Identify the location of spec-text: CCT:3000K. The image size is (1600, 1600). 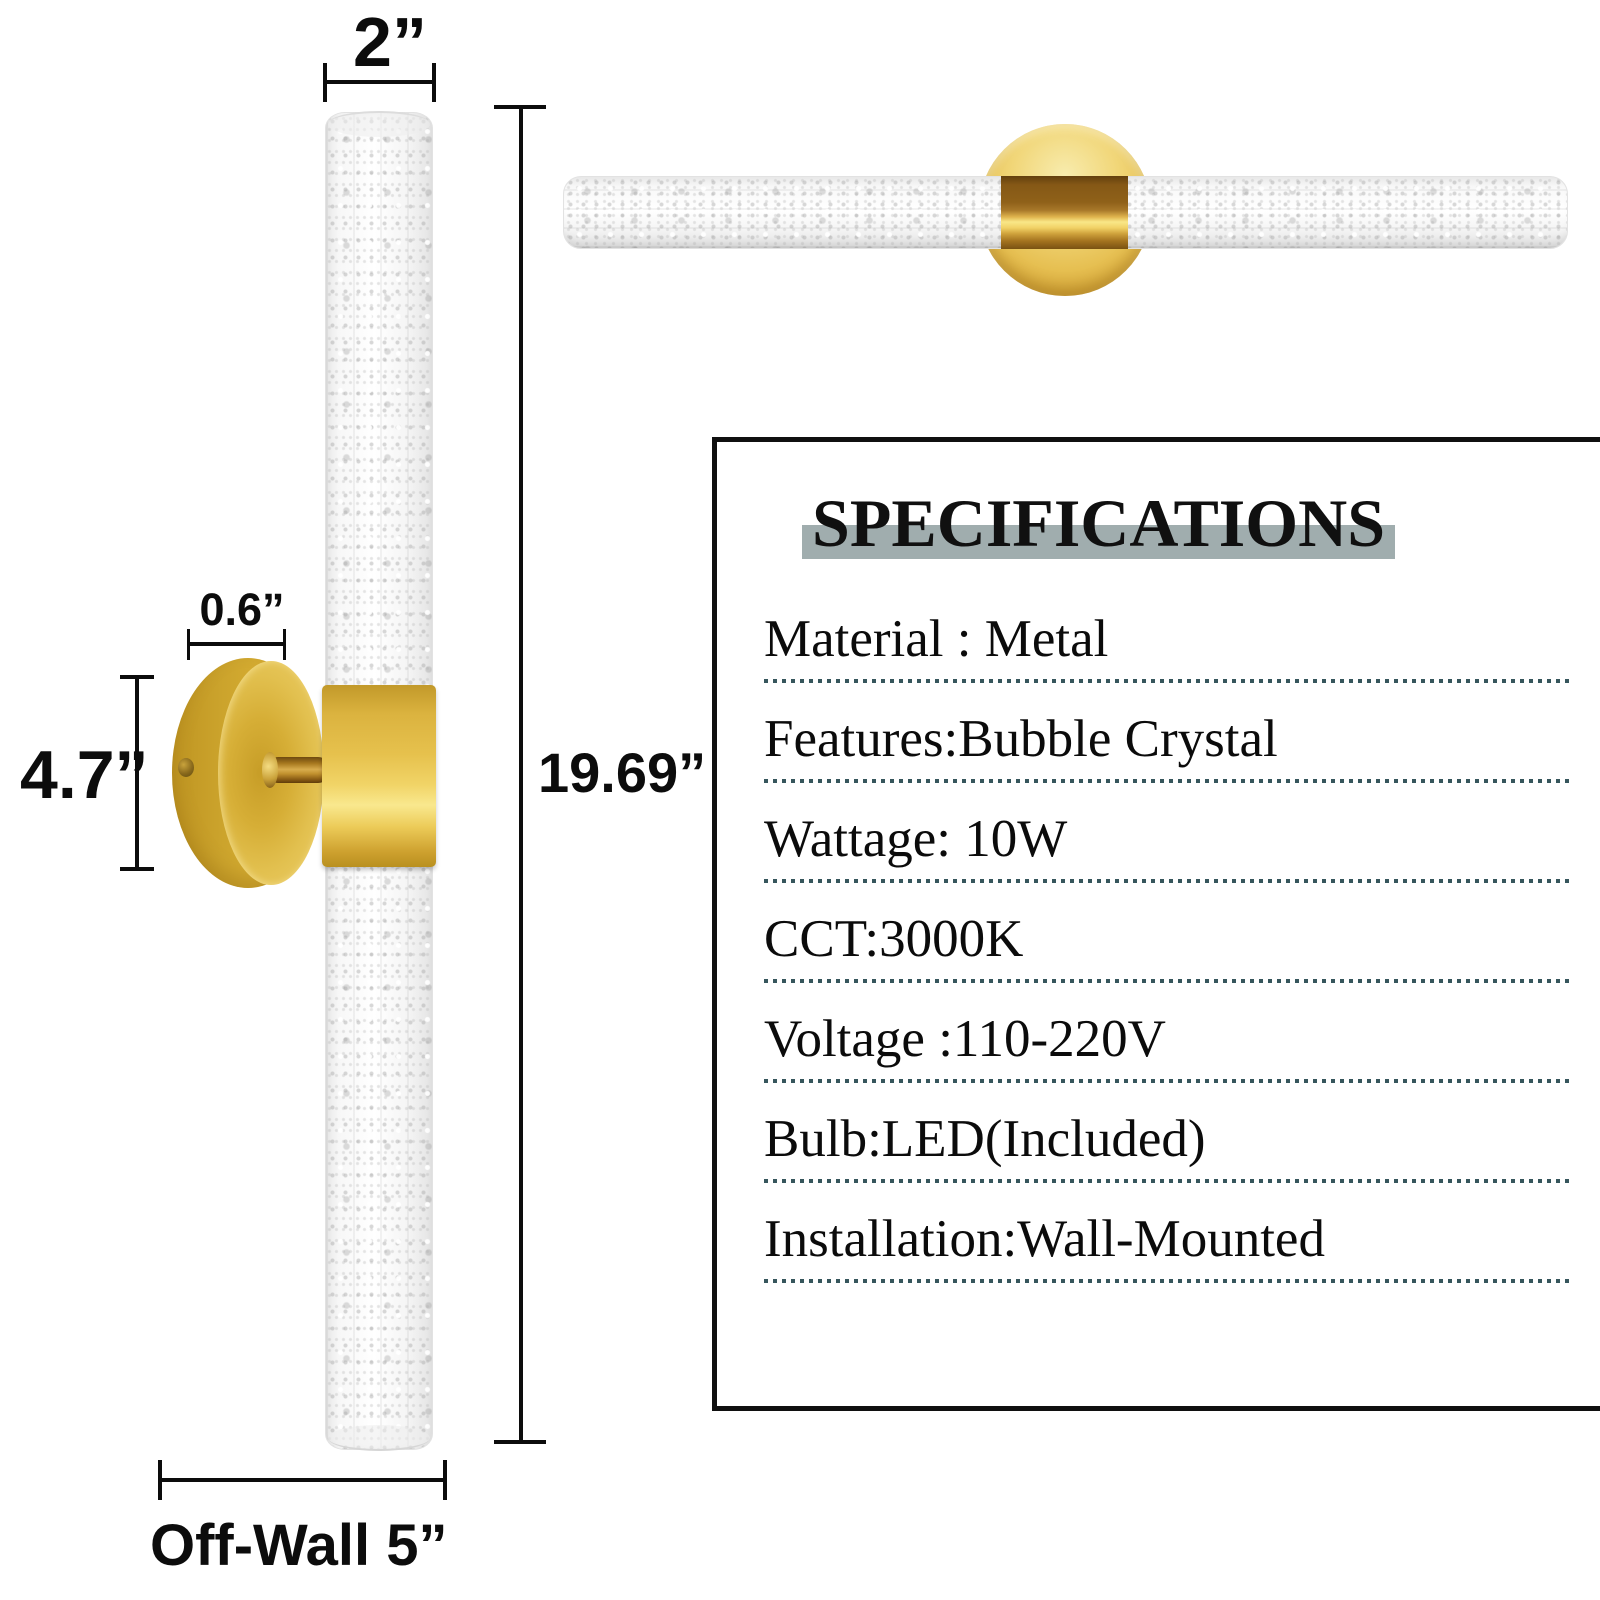
(894, 939).